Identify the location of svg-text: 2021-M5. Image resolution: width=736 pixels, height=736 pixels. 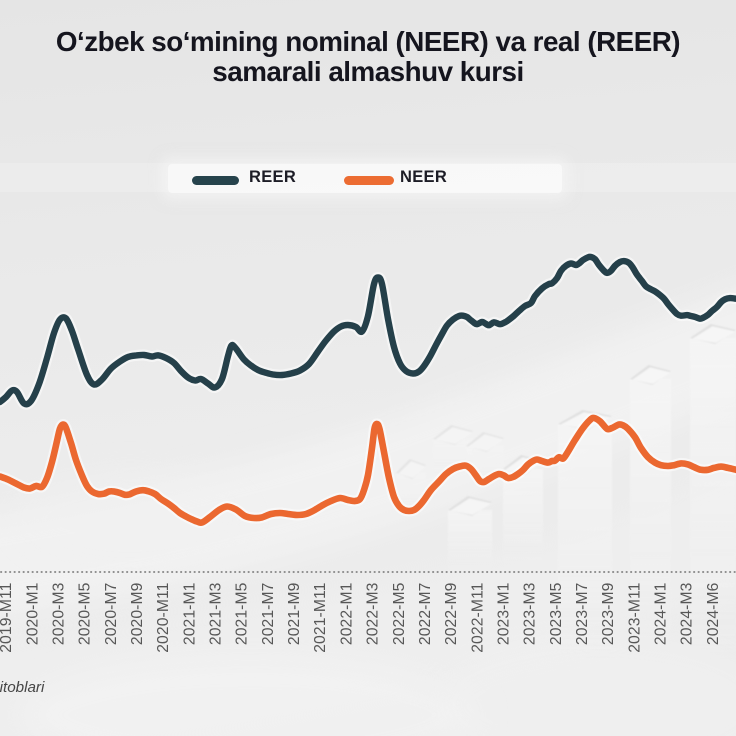
(242, 613).